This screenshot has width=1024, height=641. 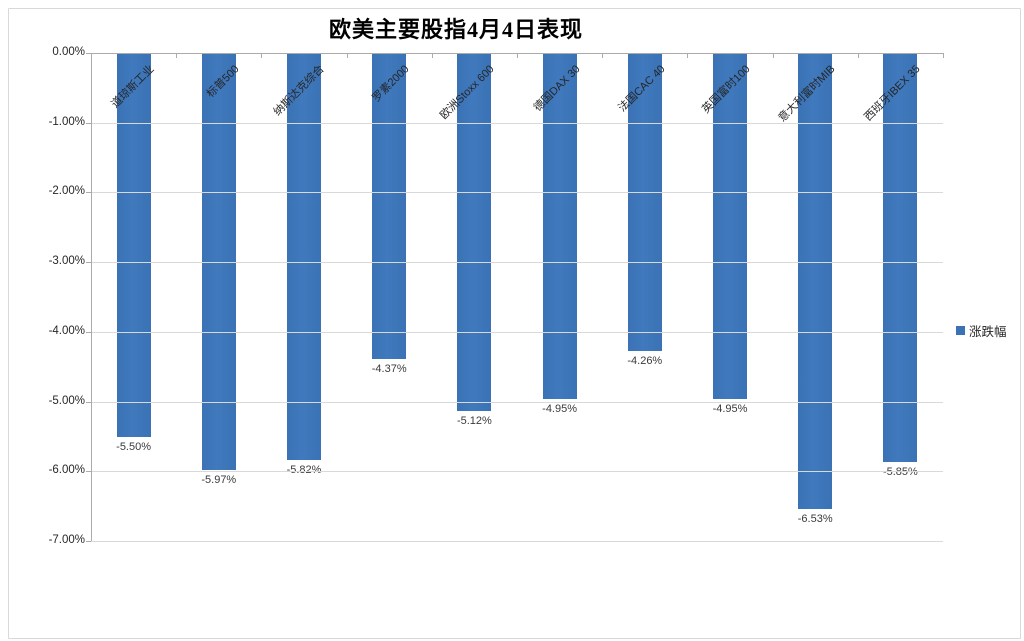 I want to click on legend-color-swatch, so click(x=960, y=330).